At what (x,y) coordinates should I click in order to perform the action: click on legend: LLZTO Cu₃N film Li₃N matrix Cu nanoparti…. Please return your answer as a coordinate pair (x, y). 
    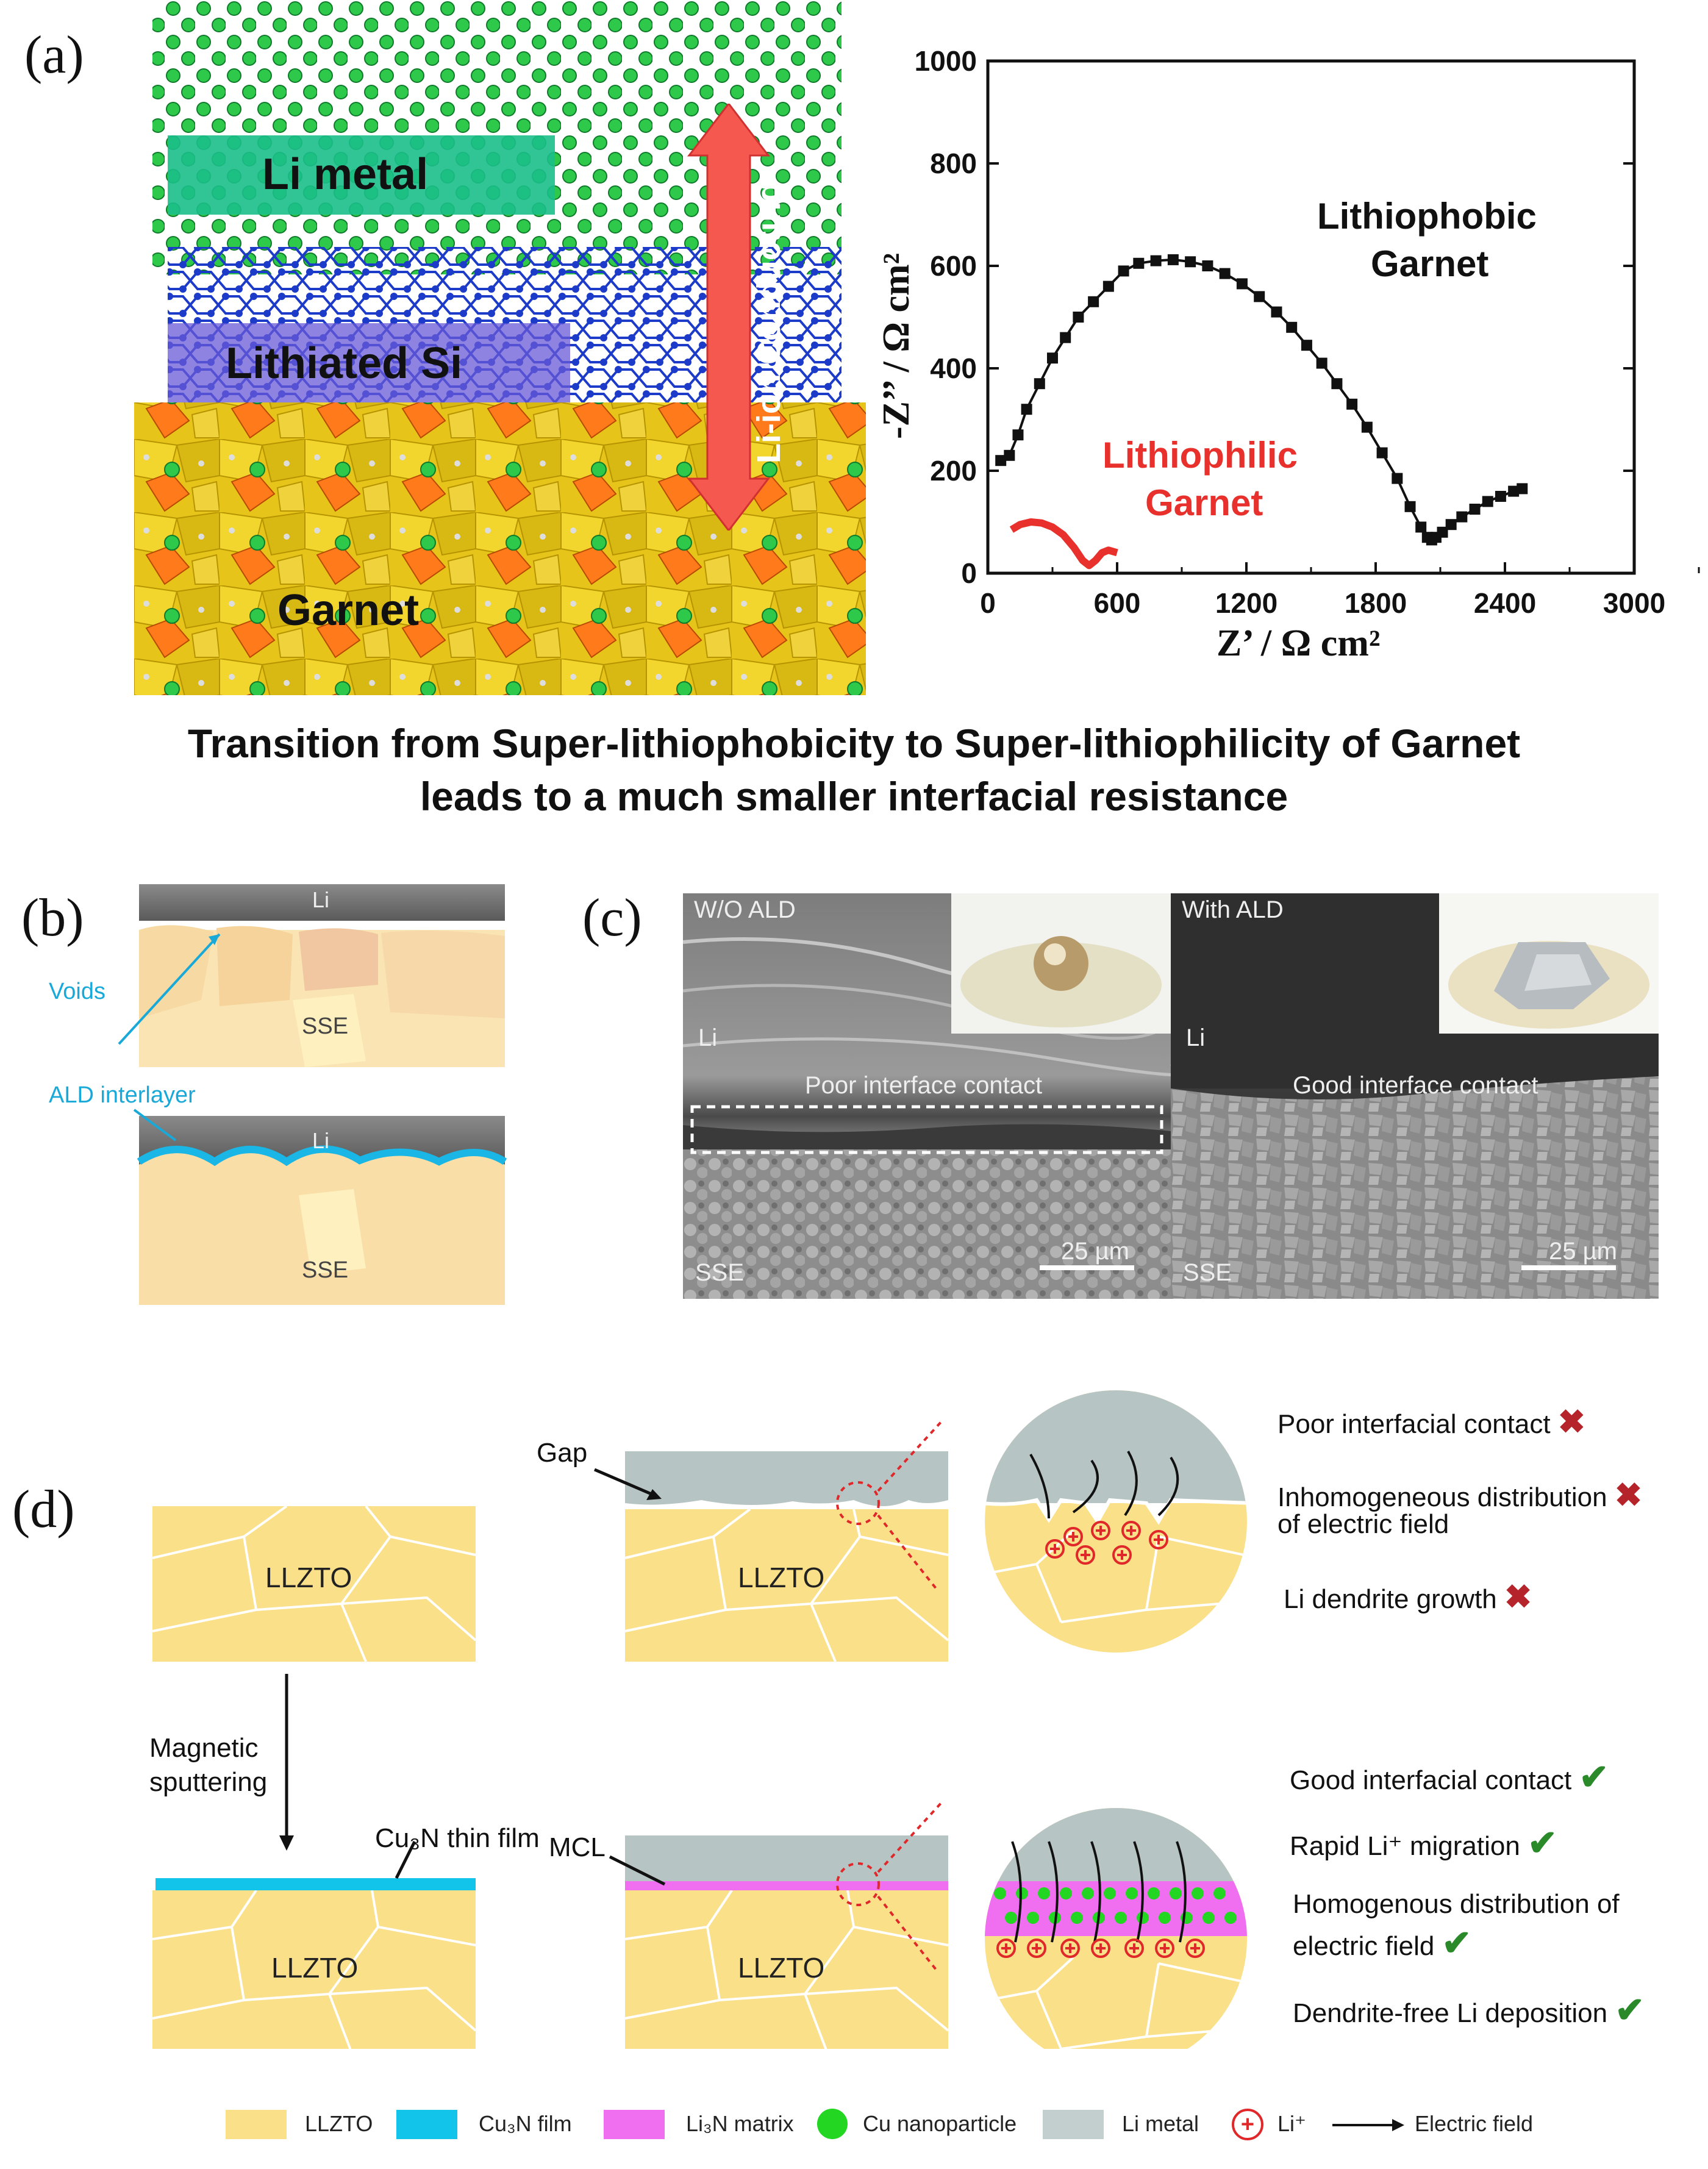
    Looking at the image, I should click on (854, 2122).